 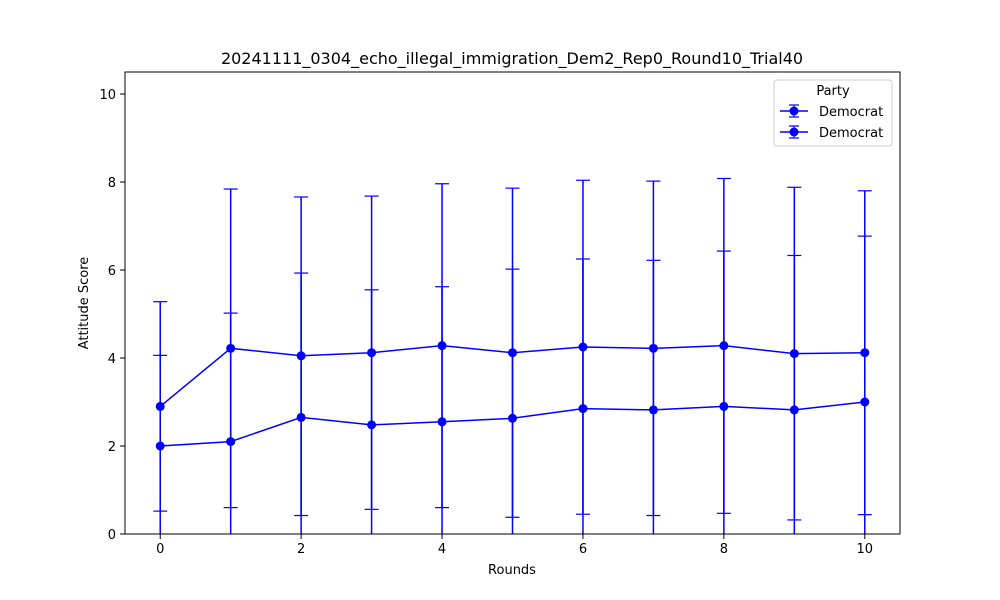 I want to click on legend: Party Democrat Democrat, so click(x=833, y=113).